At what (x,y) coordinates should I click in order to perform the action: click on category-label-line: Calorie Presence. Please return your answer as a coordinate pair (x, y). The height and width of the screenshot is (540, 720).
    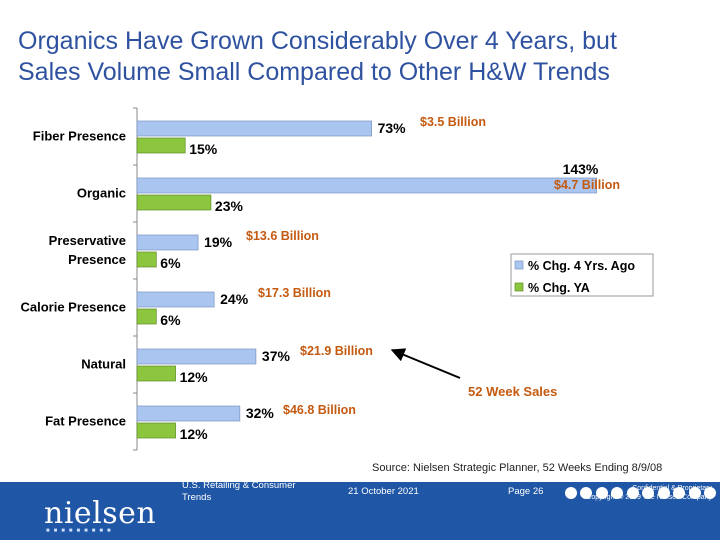
    Looking at the image, I should click on (73, 307).